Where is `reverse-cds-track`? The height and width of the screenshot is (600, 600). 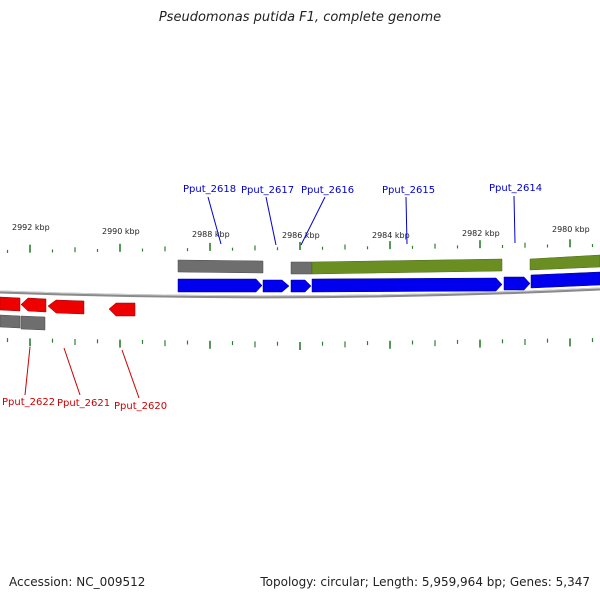
reverse-cds-track is located at coordinates (68, 306).